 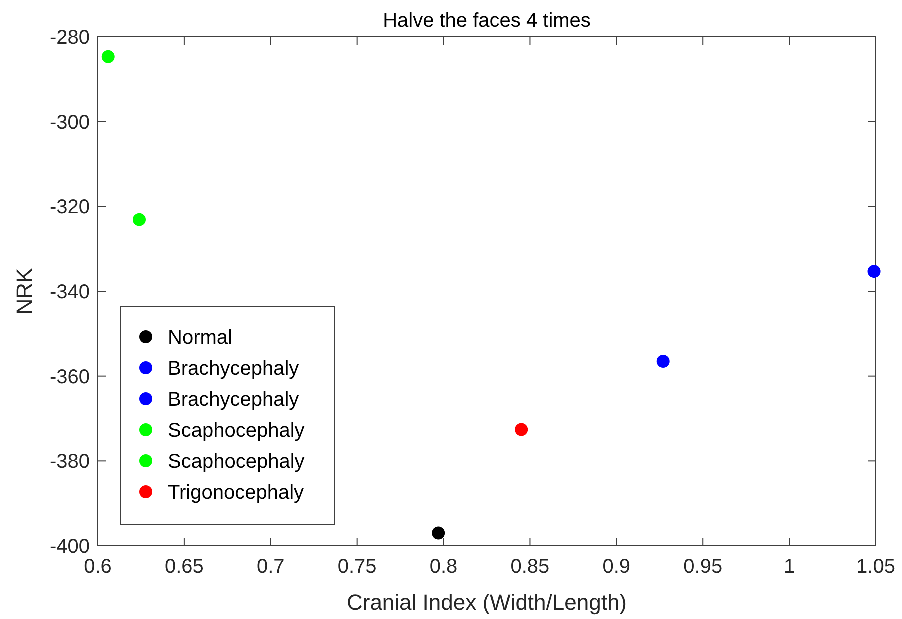 What do you see at coordinates (70, 207) in the screenshot?
I see `y-tick-label: -320` at bounding box center [70, 207].